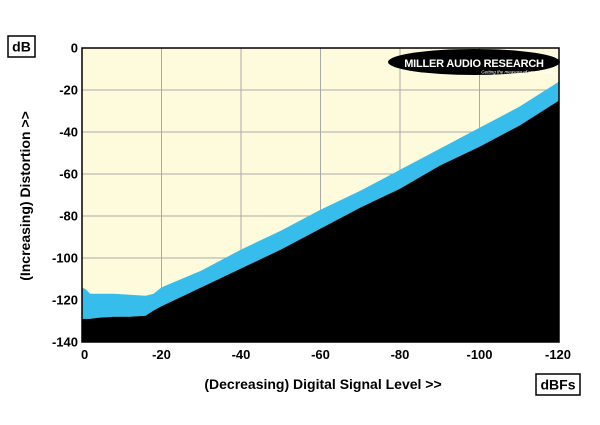  What do you see at coordinates (65, 300) in the screenshot?
I see `y-tick-label: -120` at bounding box center [65, 300].